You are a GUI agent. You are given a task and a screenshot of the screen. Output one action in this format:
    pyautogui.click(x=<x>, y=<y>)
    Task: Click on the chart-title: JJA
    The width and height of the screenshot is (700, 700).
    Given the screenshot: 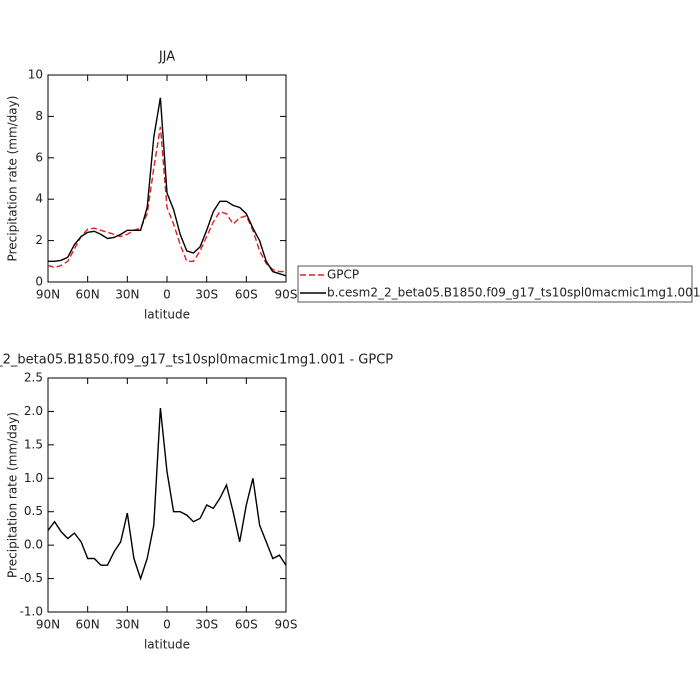 What is the action you would take?
    pyautogui.click(x=166, y=57)
    